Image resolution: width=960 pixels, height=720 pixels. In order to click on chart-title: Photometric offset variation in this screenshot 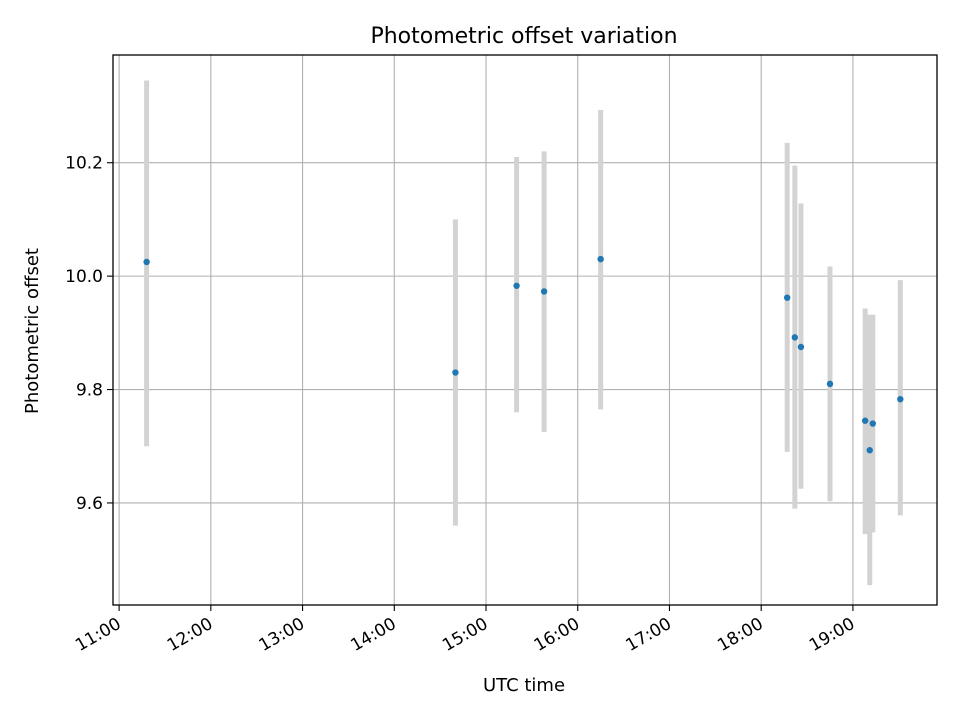, I will do `click(523, 36)`.